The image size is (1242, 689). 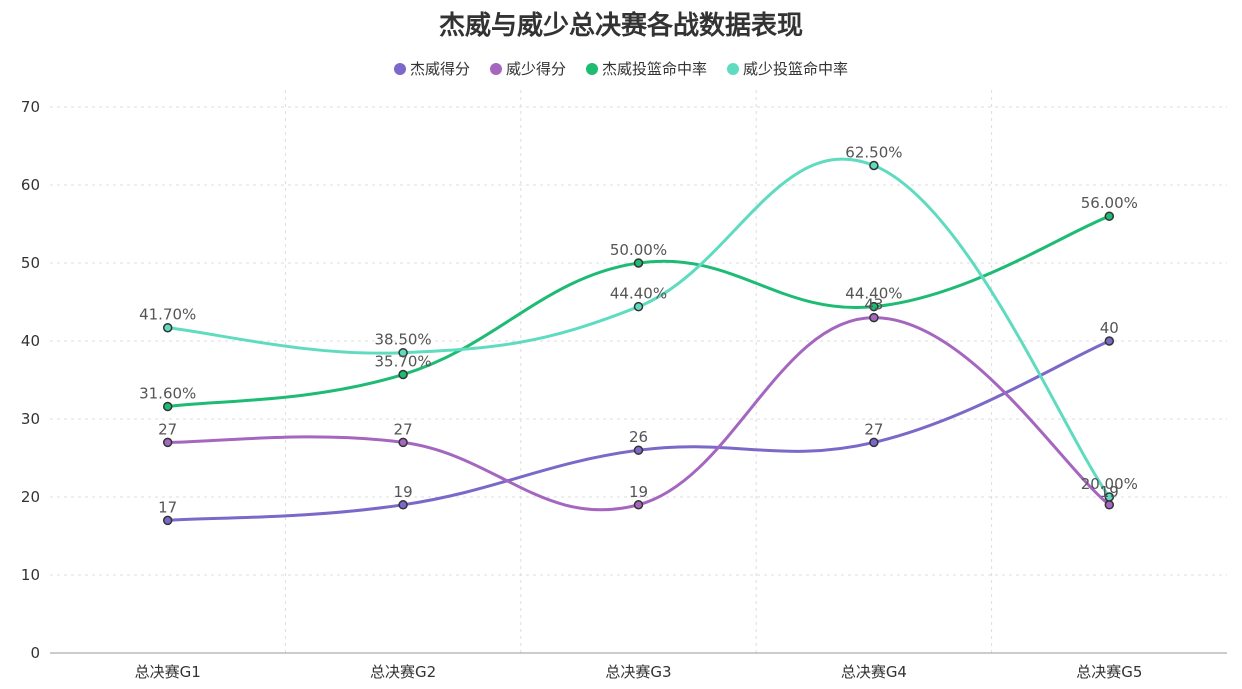 What do you see at coordinates (1109, 203) in the screenshot?
I see `data-label: 56.00%` at bounding box center [1109, 203].